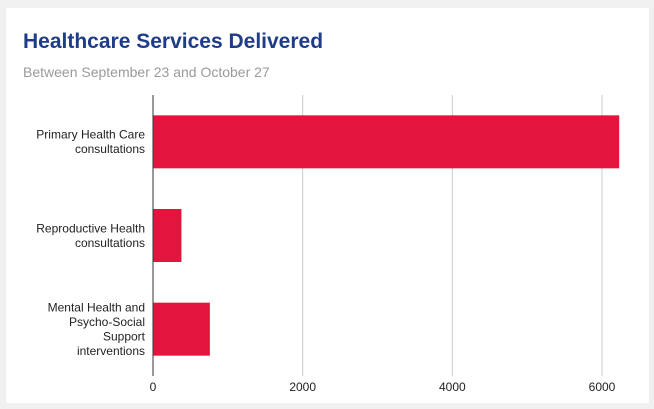 The width and height of the screenshot is (654, 409). I want to click on category-label-line: Primary Health Care, so click(90, 135).